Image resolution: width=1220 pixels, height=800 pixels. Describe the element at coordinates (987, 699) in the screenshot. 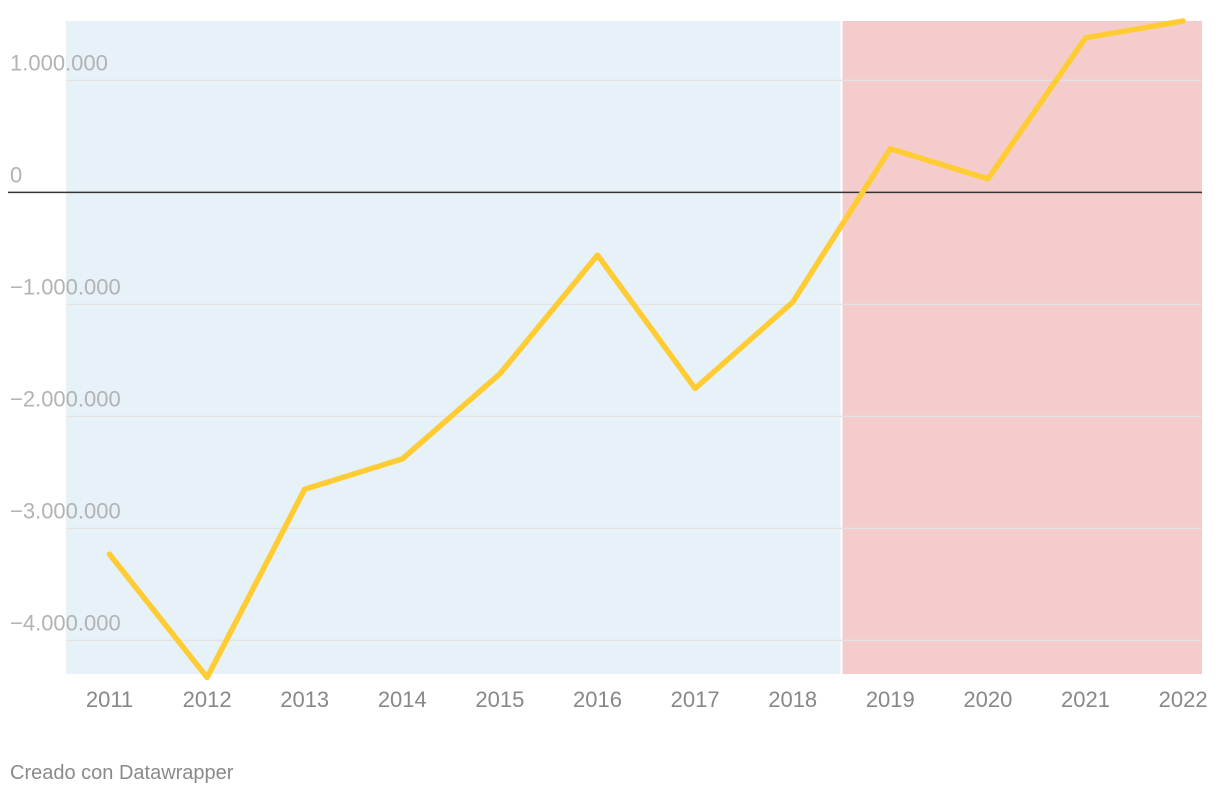

I see `x-tick-label: 2020` at that location.